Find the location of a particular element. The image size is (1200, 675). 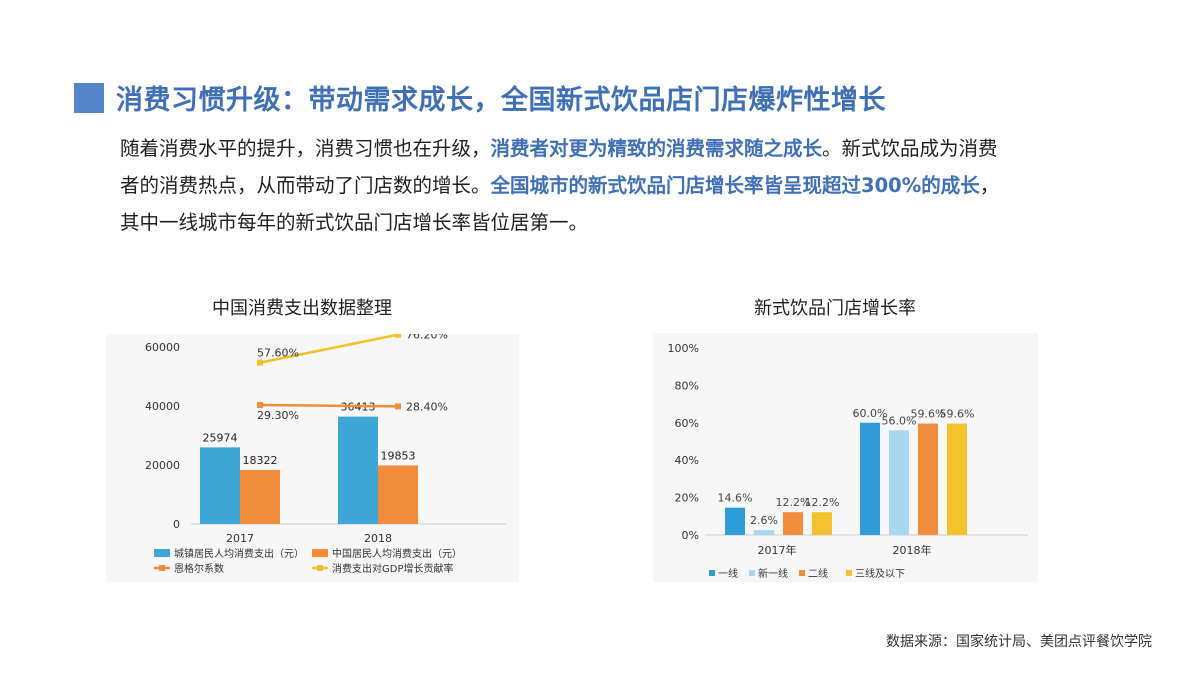

legend-label: 恩格尔系数 is located at coordinates (199, 568).